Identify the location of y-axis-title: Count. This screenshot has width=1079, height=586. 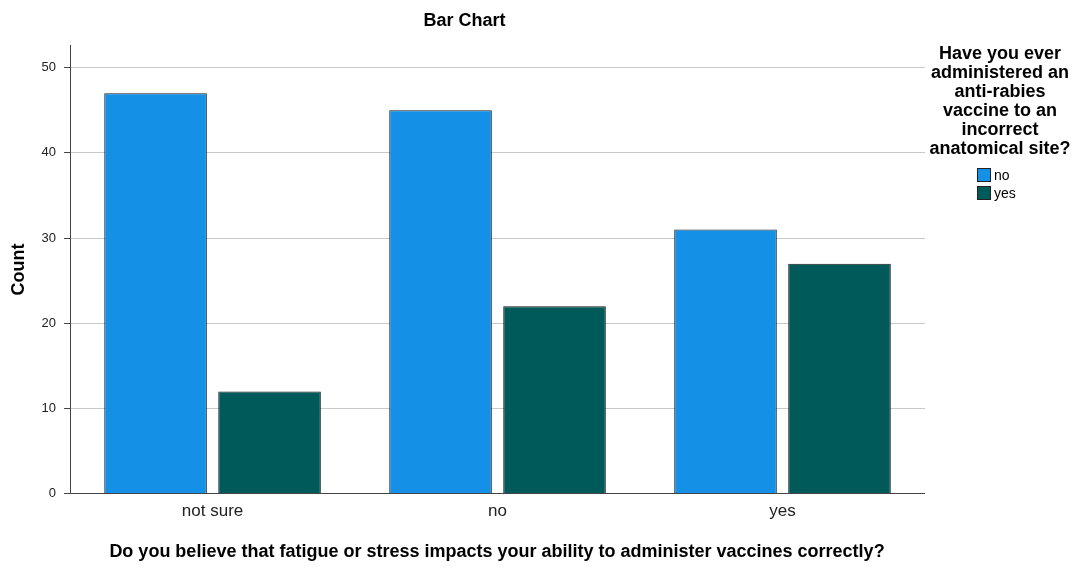
(17, 269).